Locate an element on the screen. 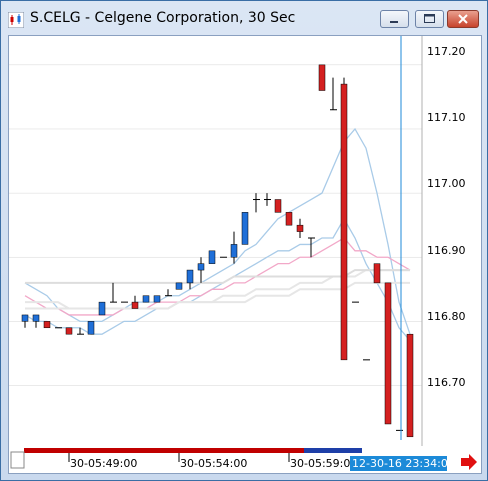 This screenshot has width=488, height=481. y-tick-label: 116.70 is located at coordinates (446, 382).